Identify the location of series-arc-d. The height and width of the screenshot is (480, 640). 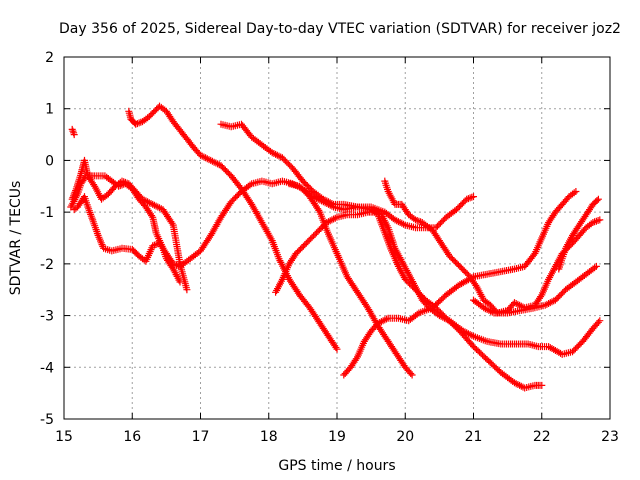
(273, 223).